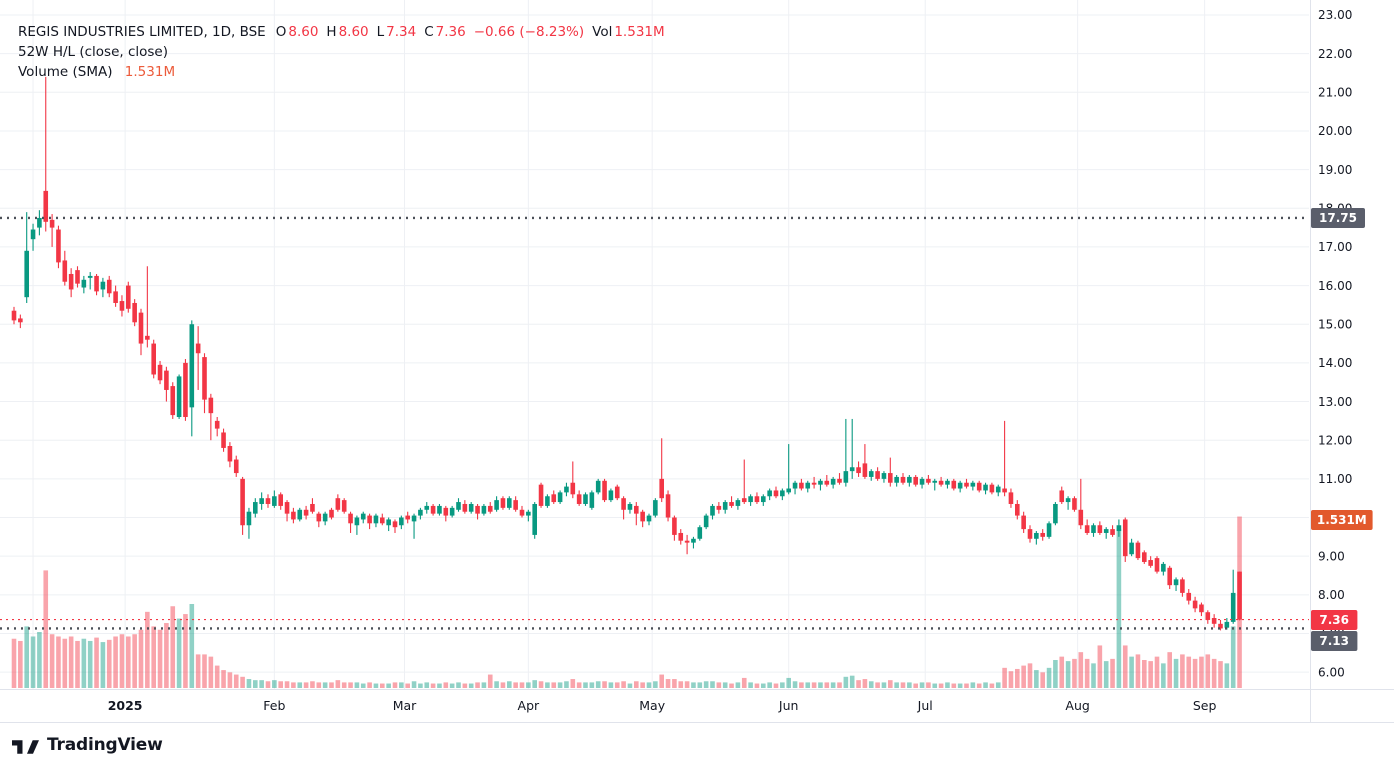 The image size is (1394, 767). Describe the element at coordinates (1335, 131) in the screenshot. I see `price-axis-label: 20.00` at that location.